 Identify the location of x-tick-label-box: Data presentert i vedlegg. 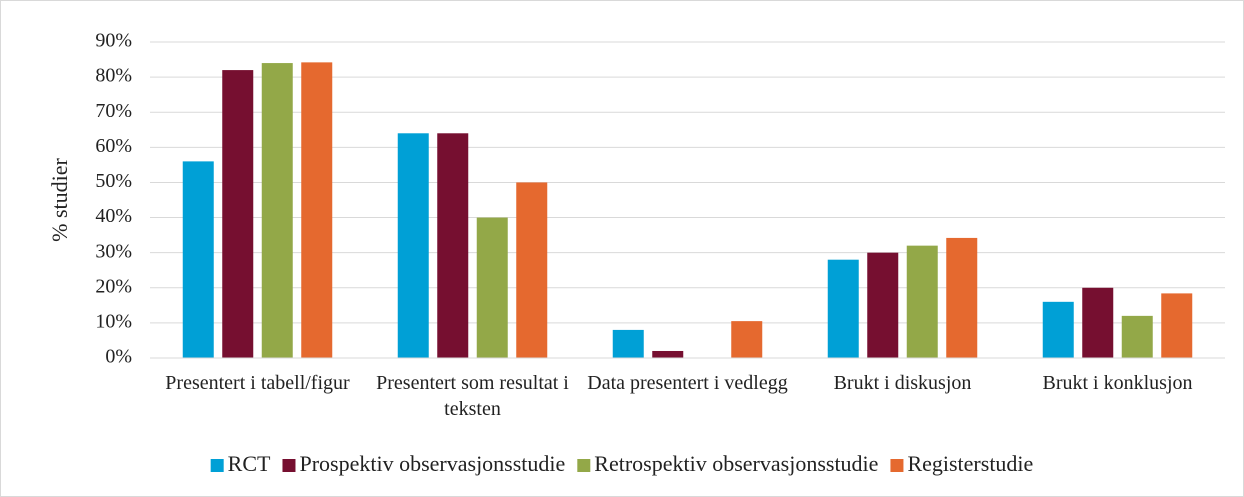
(687, 383).